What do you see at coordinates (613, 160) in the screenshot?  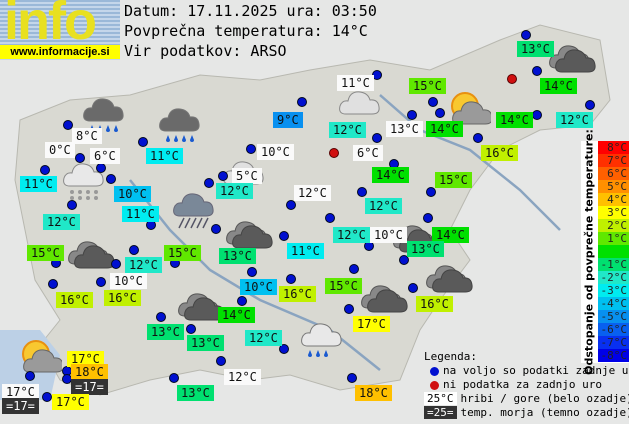 I see `scale-cell: 7°C` at bounding box center [613, 160].